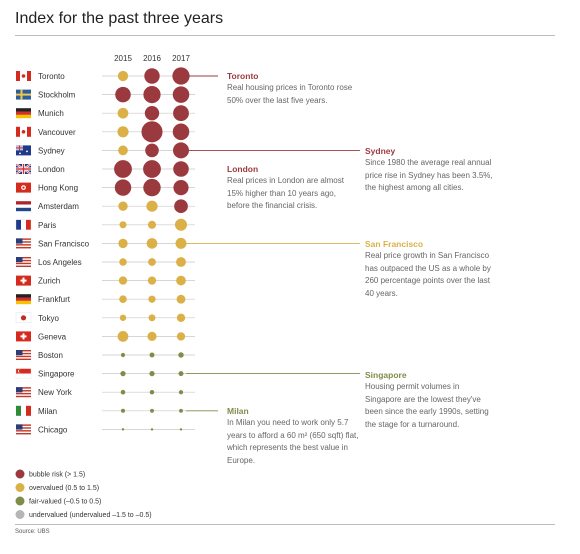  Describe the element at coordinates (181, 299) in the screenshot. I see `bubble-frankfurt-2017` at that location.